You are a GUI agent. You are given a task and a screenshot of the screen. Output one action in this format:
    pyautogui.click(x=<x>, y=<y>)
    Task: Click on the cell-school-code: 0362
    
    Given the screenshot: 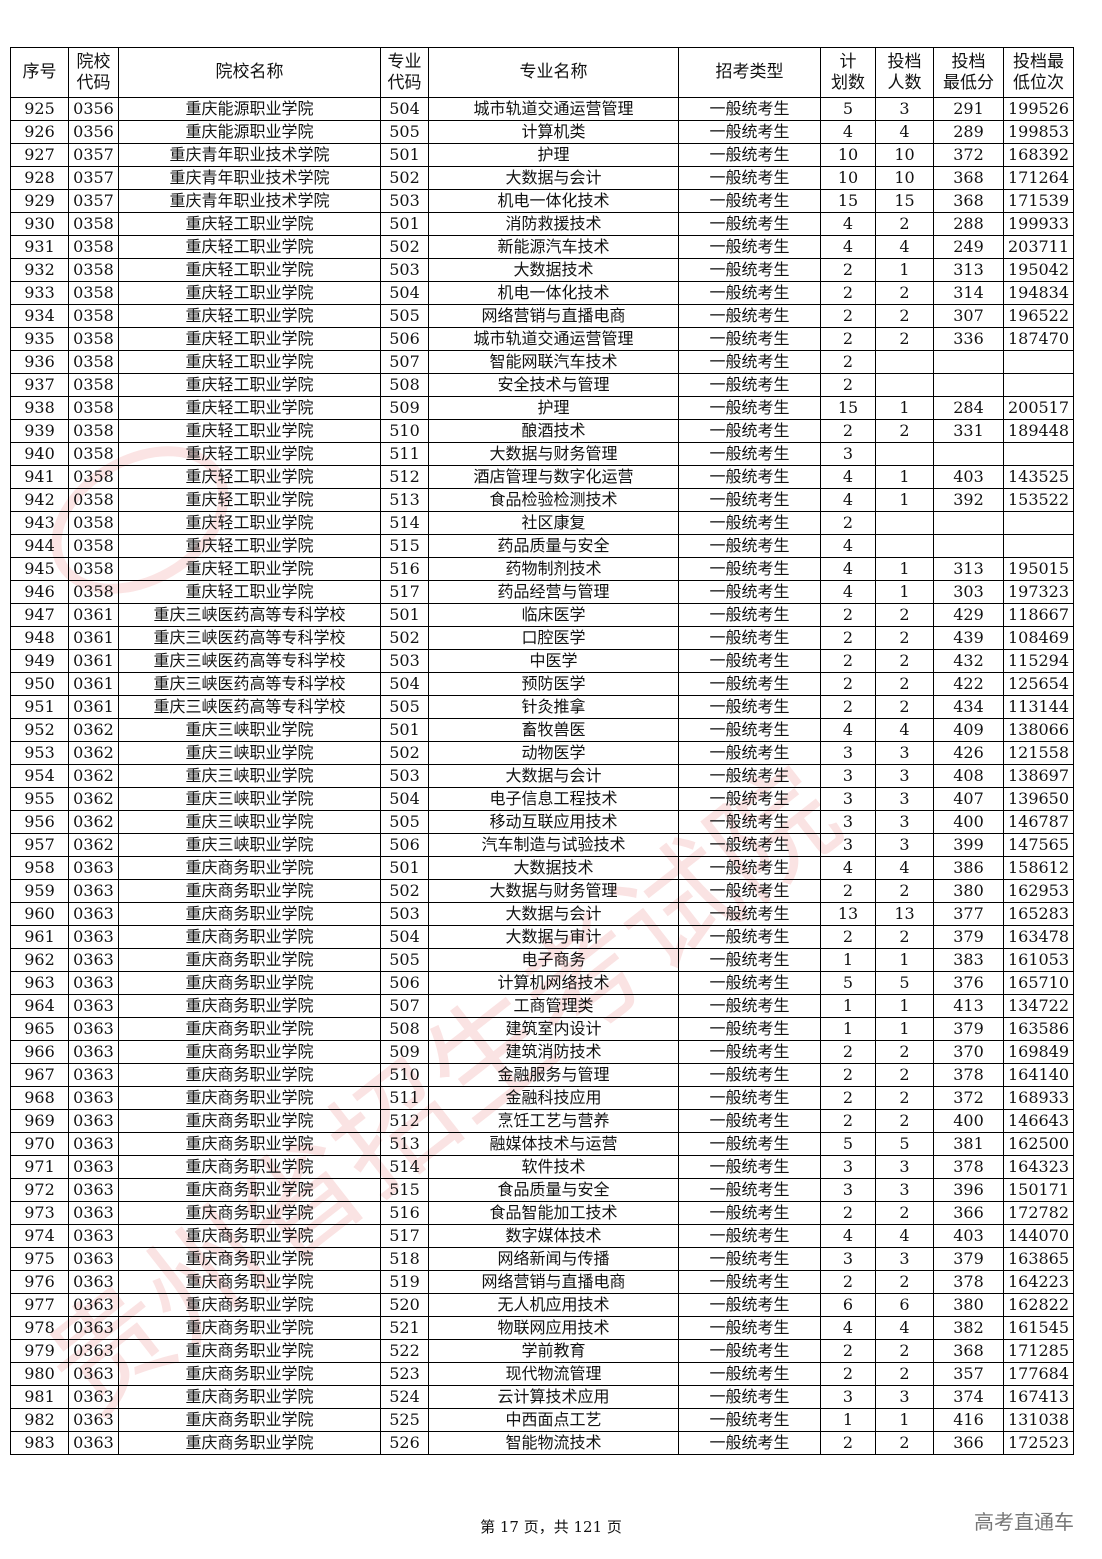 What is the action you would take?
    pyautogui.click(x=93, y=845)
    